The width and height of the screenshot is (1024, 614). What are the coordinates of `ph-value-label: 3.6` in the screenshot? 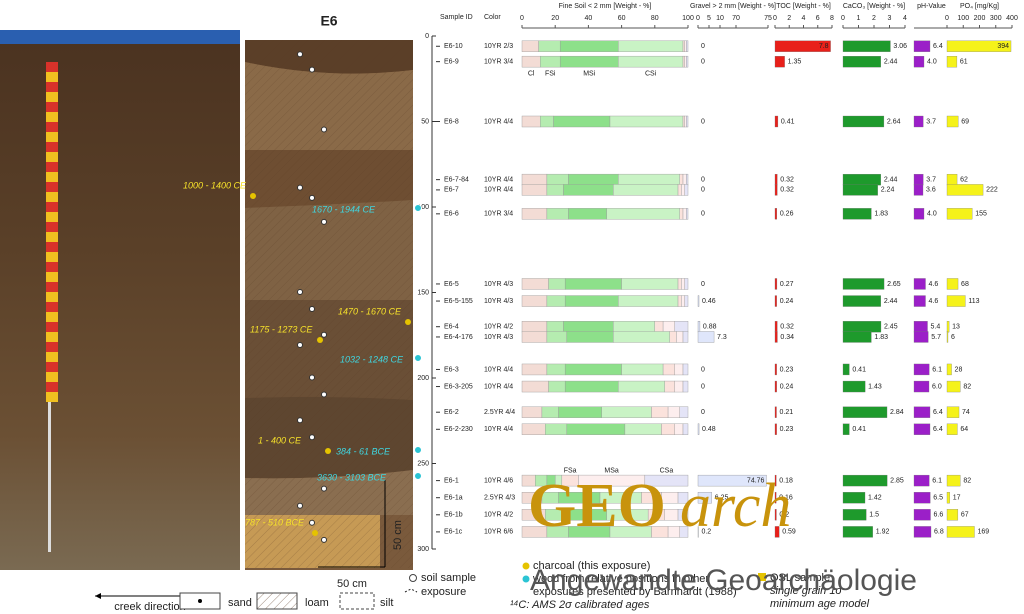 It's located at (931, 190).